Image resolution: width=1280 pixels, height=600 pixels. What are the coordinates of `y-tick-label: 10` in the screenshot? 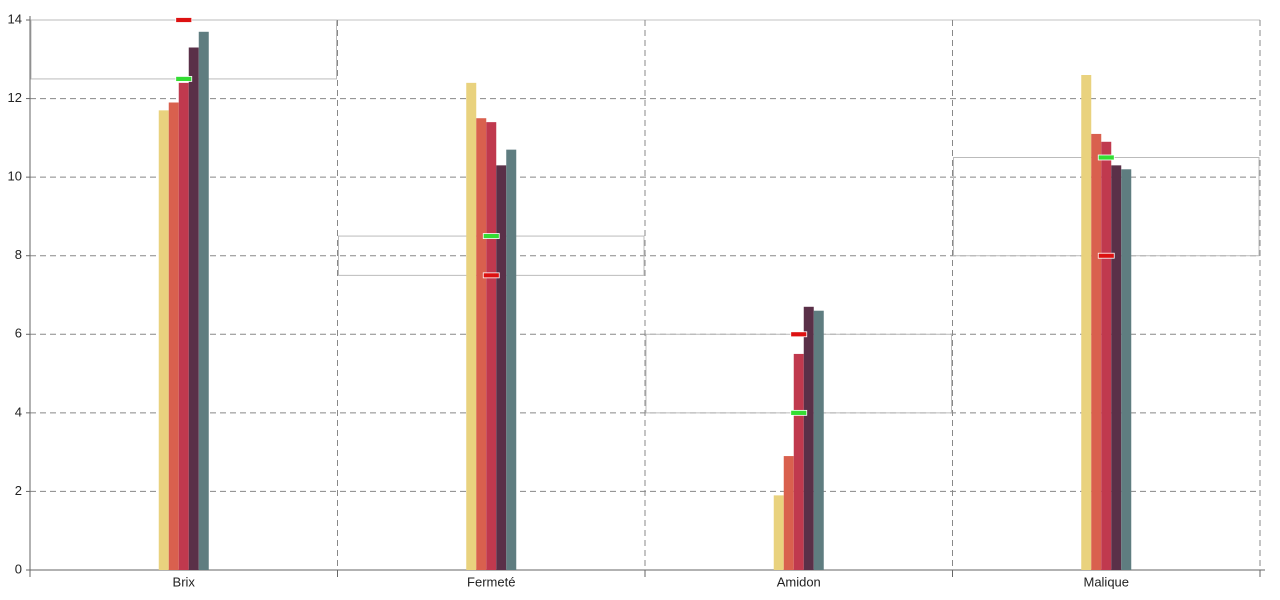 It's located at (15, 176).